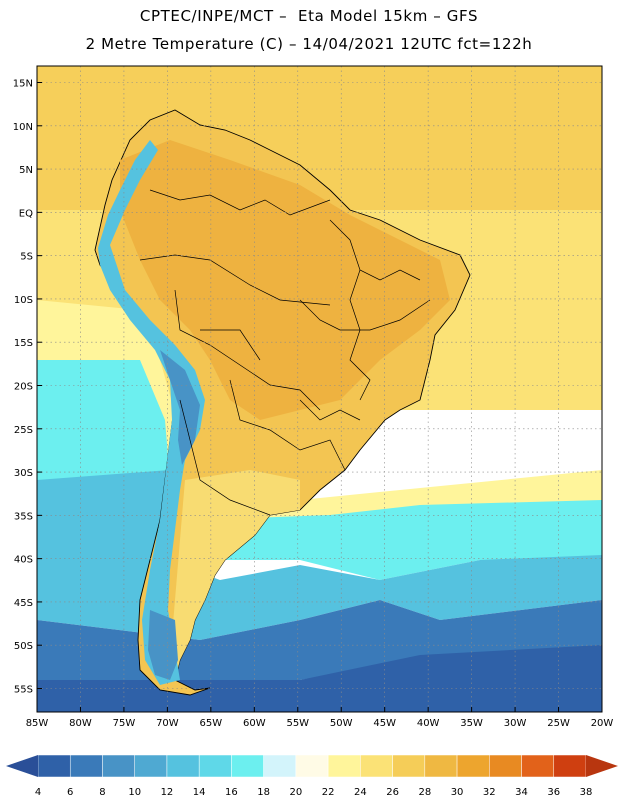  I want to click on lat-label: 20S, so click(23, 387).